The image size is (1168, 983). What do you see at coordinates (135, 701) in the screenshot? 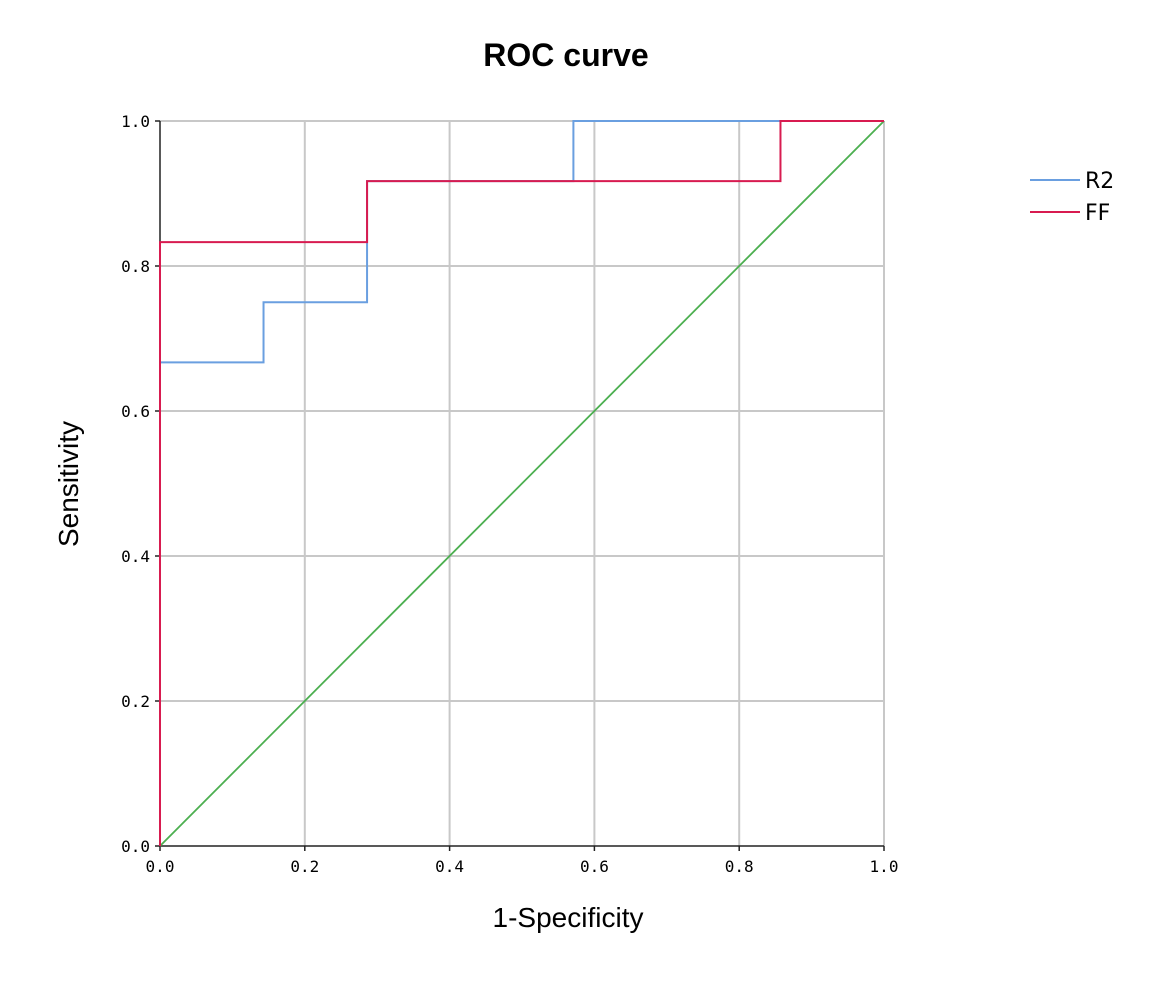
I see `y-tick-label-1: 0.2` at bounding box center [135, 701].